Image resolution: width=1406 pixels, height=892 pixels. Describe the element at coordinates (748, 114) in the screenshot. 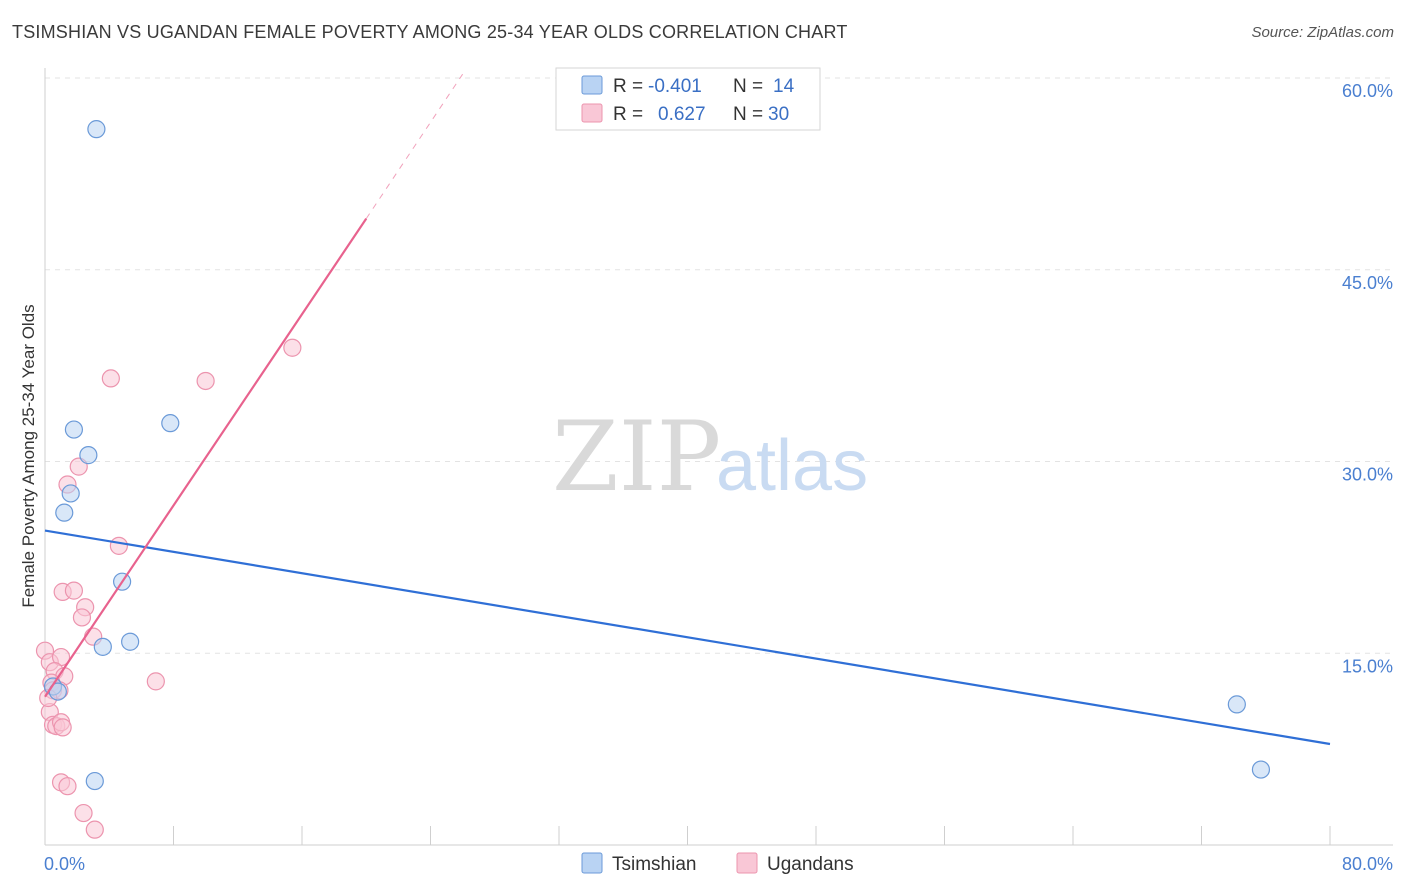

I see `legend-n-label-2: N =` at that location.